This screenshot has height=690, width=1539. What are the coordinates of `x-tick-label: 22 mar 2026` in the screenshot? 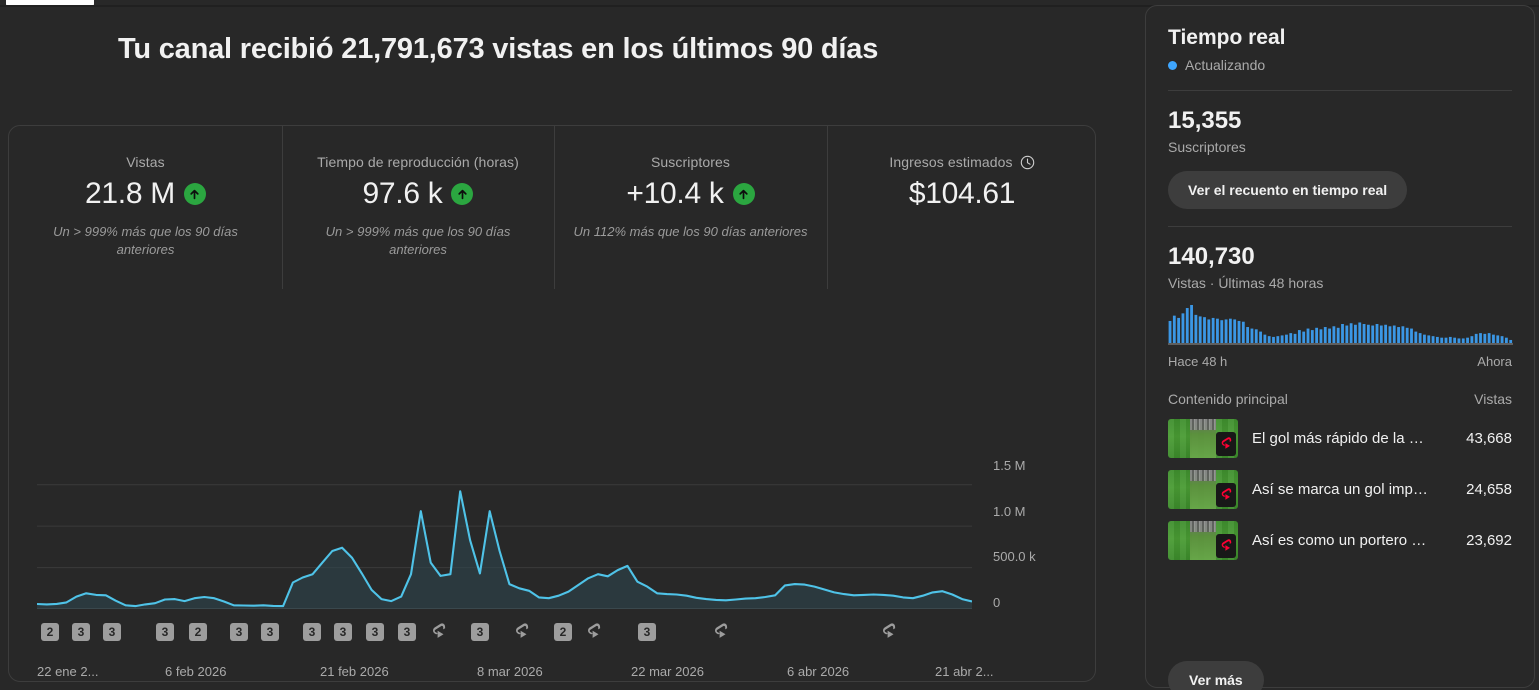 It's located at (667, 671).